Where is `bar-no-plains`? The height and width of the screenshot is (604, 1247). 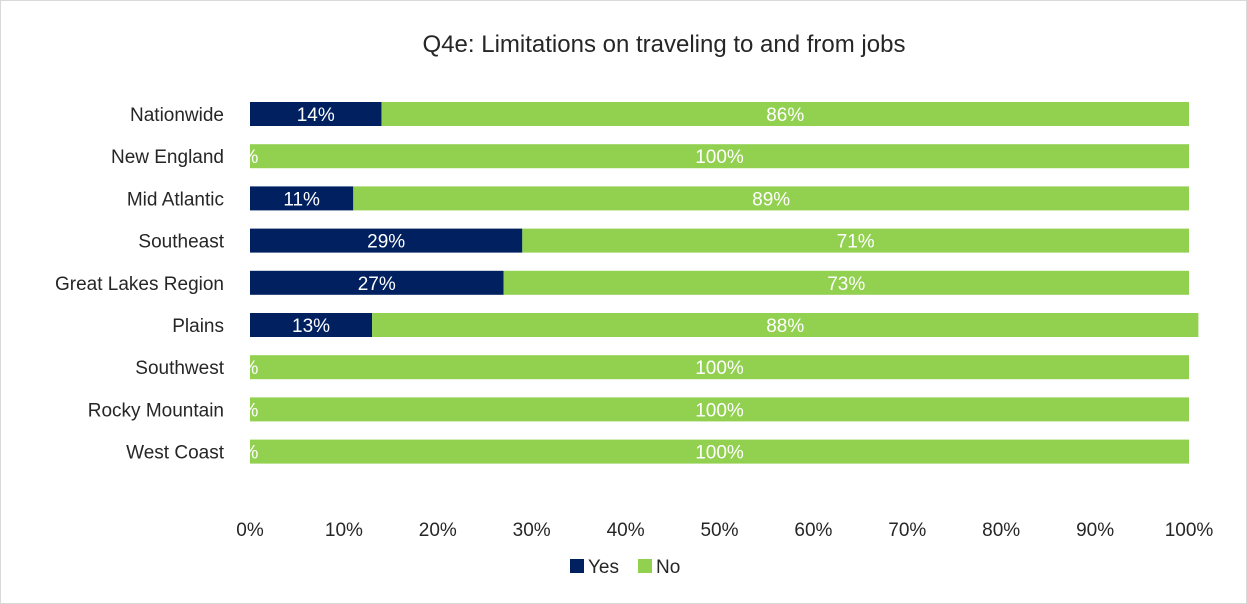 bar-no-plains is located at coordinates (785, 325).